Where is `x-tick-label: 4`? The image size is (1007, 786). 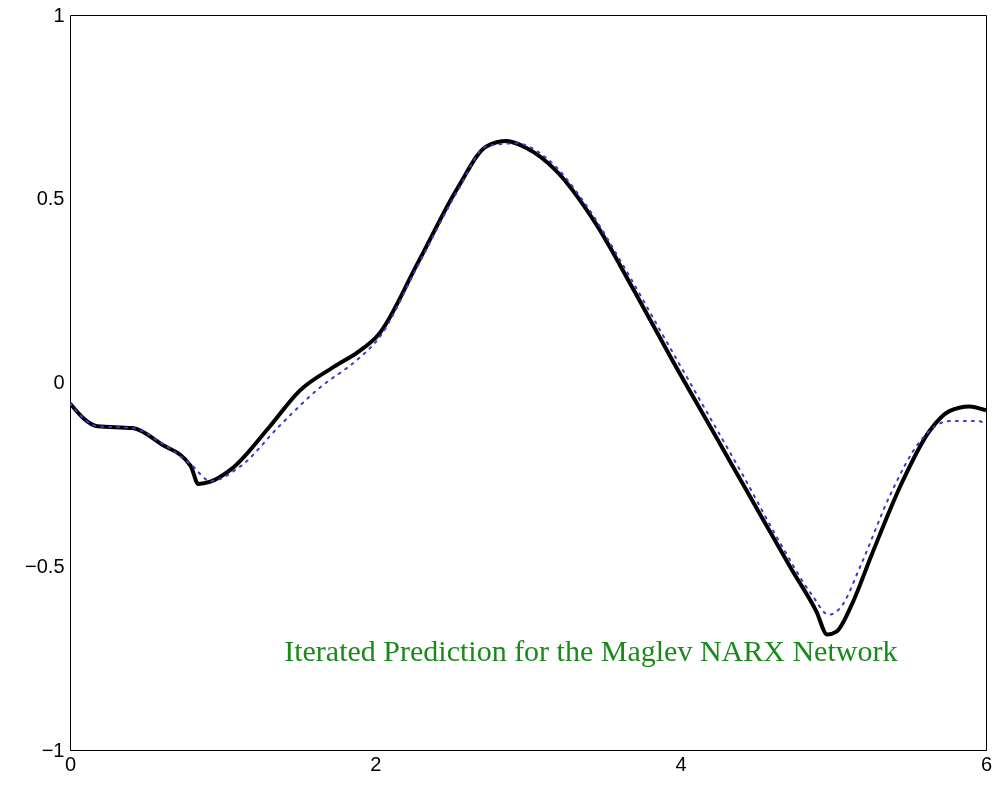 x-tick-label: 4 is located at coordinates (681, 763).